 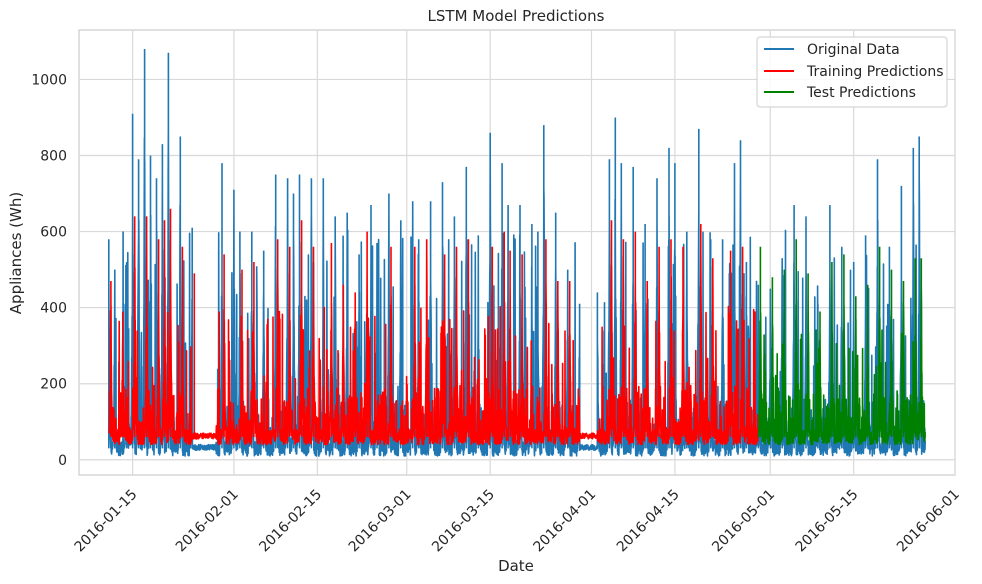 What do you see at coordinates (743, 521) in the screenshot?
I see `x-tick-label: 2016-05-01` at bounding box center [743, 521].